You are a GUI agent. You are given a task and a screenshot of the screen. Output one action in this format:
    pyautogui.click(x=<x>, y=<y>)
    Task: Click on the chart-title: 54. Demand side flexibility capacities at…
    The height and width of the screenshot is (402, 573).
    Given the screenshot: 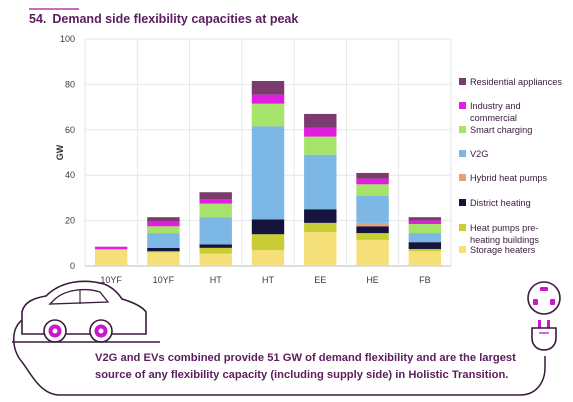 What is the action you would take?
    pyautogui.click(x=163, y=19)
    